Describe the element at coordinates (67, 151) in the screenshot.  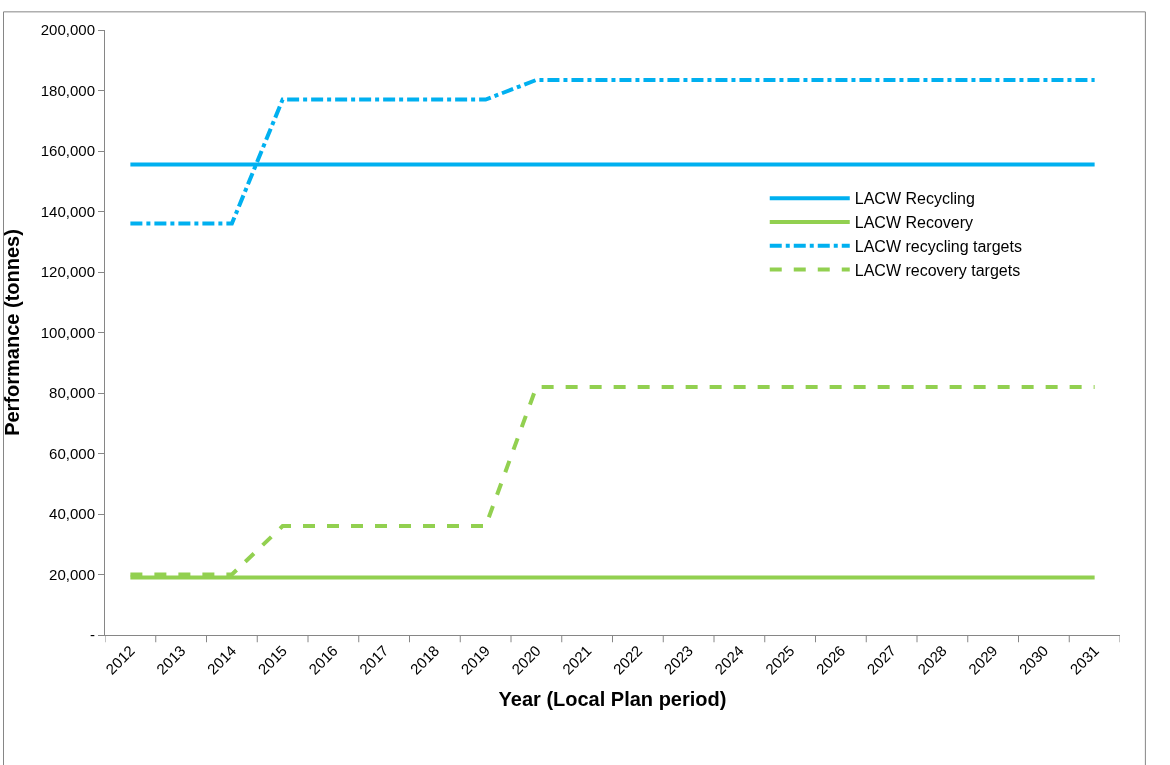
I see `y-tick-label: 160,000` at that location.